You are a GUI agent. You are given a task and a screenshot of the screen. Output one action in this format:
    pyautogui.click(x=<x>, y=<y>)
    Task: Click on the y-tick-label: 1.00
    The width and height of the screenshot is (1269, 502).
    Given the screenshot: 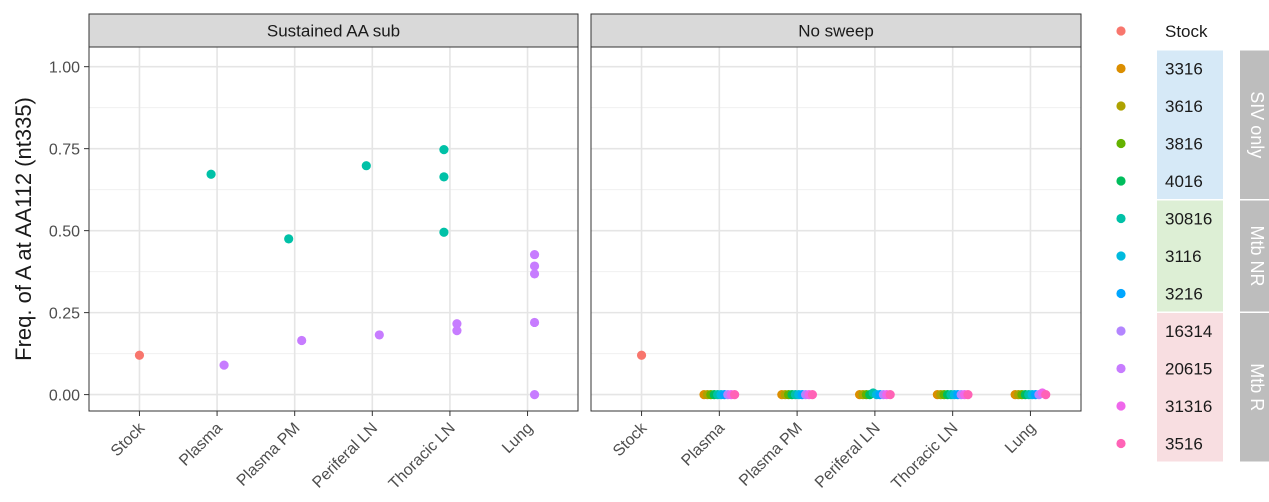 What is the action you would take?
    pyautogui.click(x=64, y=68)
    